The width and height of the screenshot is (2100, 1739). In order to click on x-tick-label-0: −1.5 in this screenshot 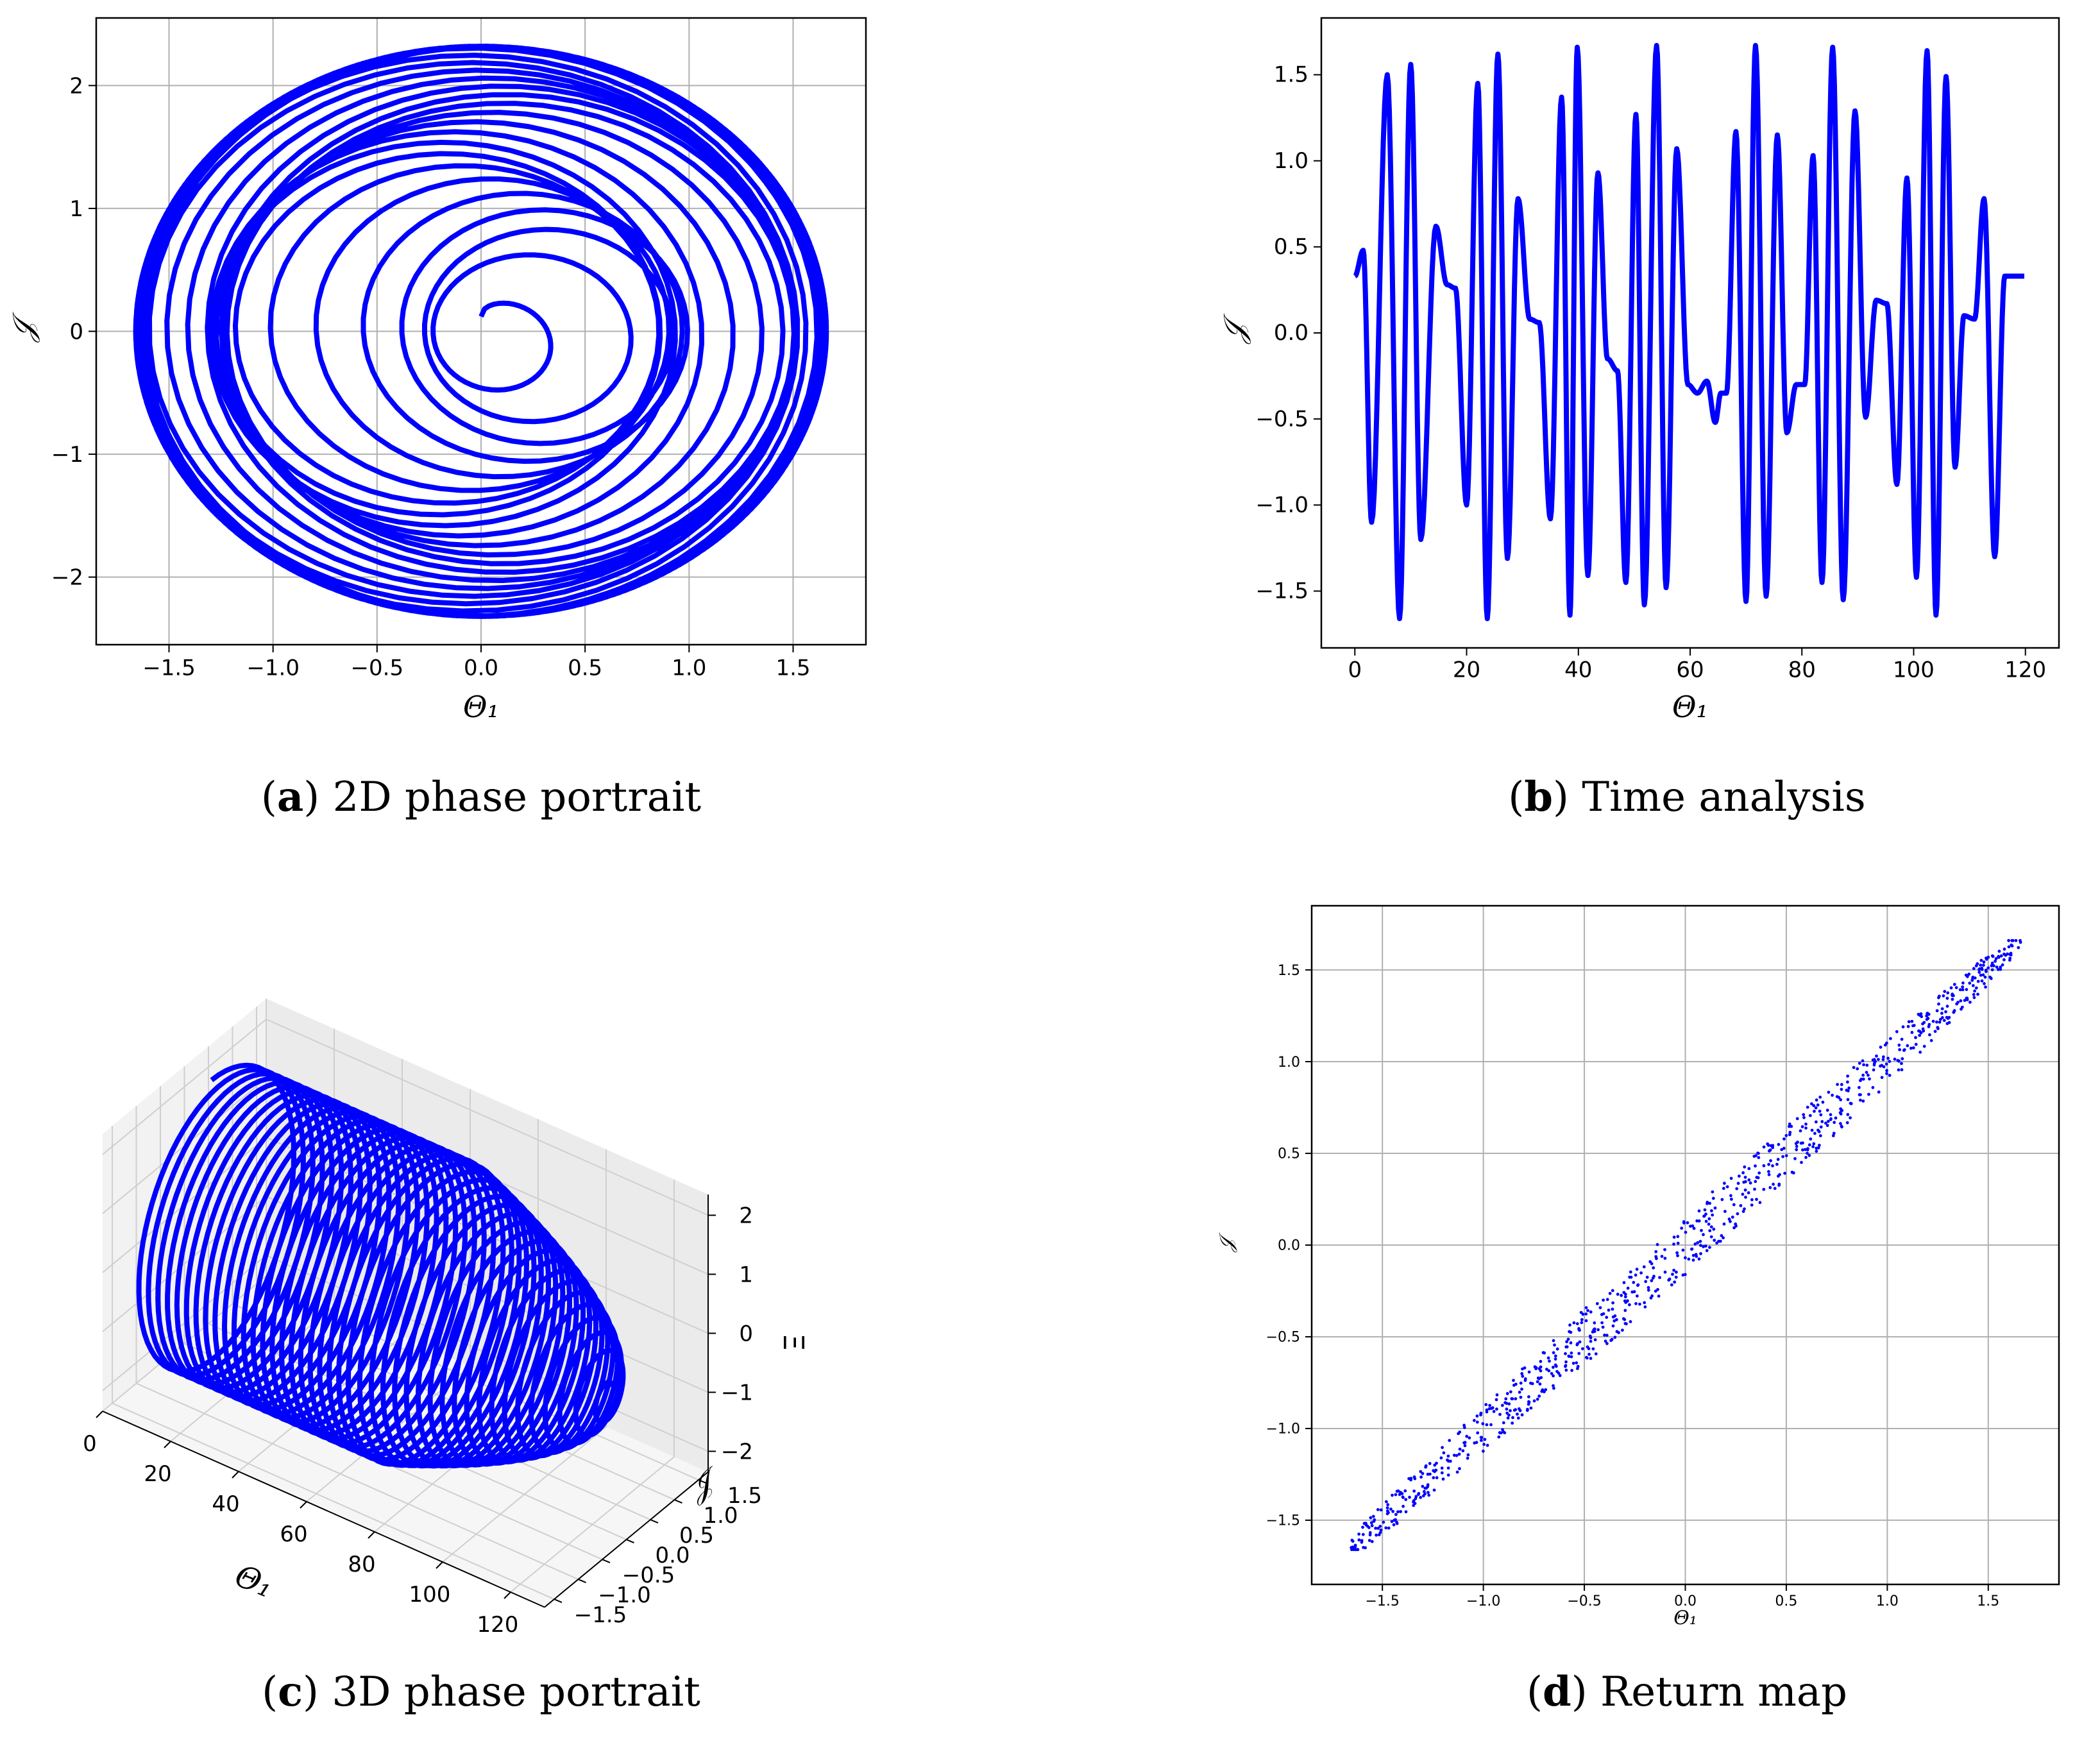, I will do `click(1382, 1601)`.